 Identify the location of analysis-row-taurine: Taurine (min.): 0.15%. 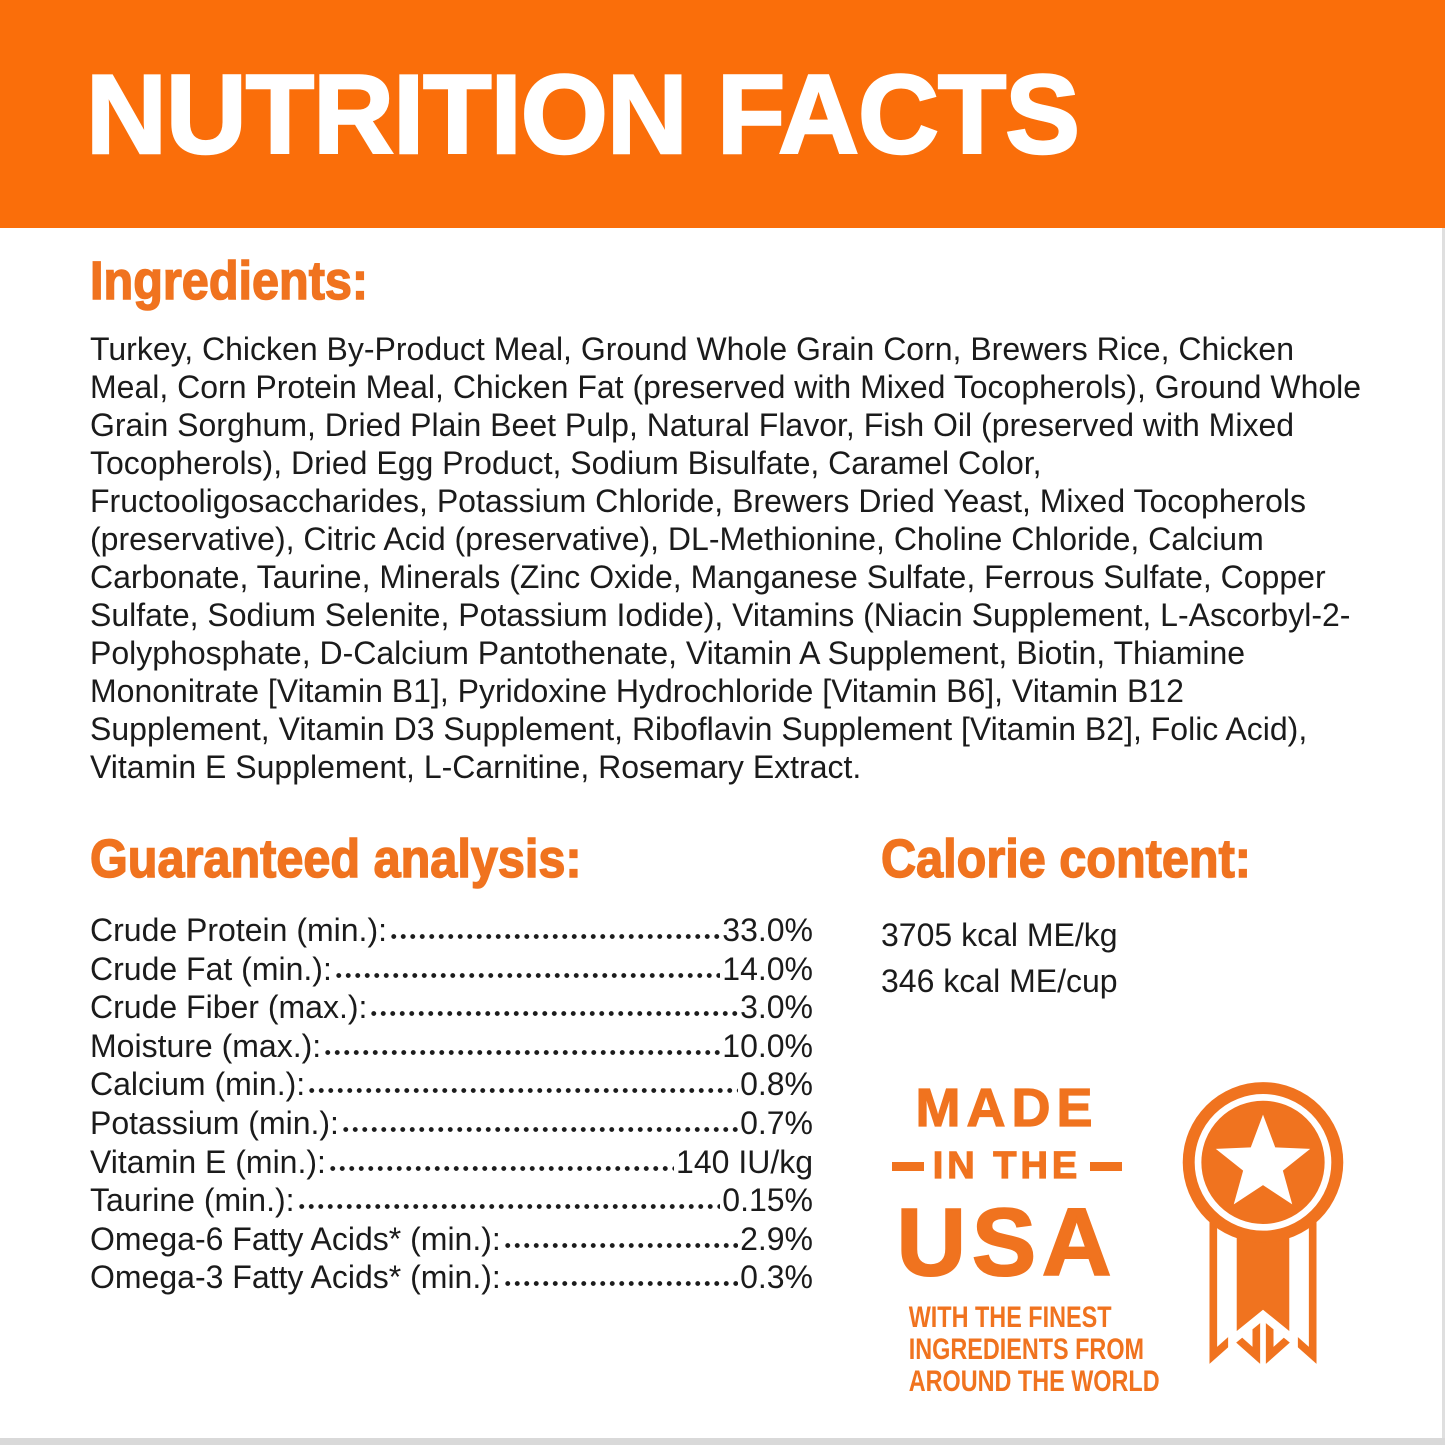
(451, 1201).